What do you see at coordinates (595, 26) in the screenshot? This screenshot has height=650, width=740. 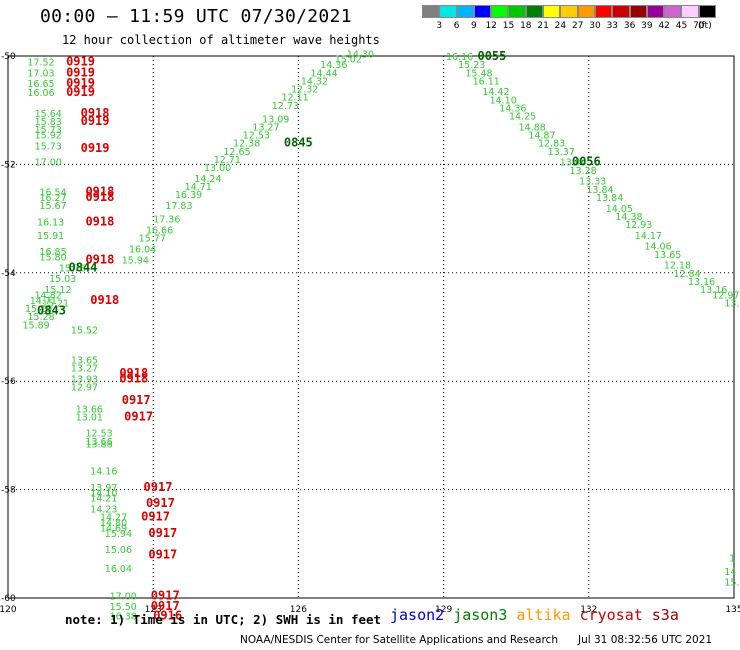 I see `color-scale-label: 30` at bounding box center [595, 26].